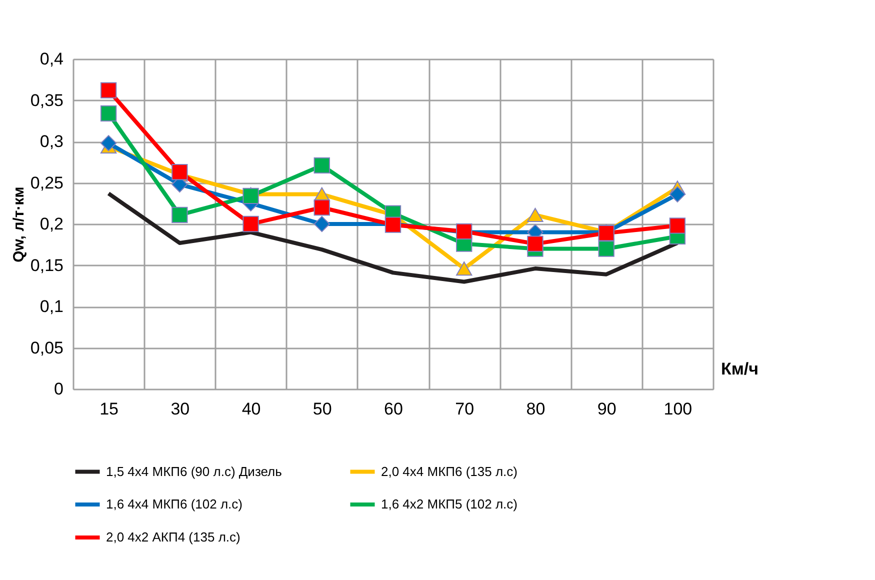 The width and height of the screenshot is (875, 580). Describe the element at coordinates (19, 224) in the screenshot. I see `y-axis-title: Qw, л/т·км` at that location.